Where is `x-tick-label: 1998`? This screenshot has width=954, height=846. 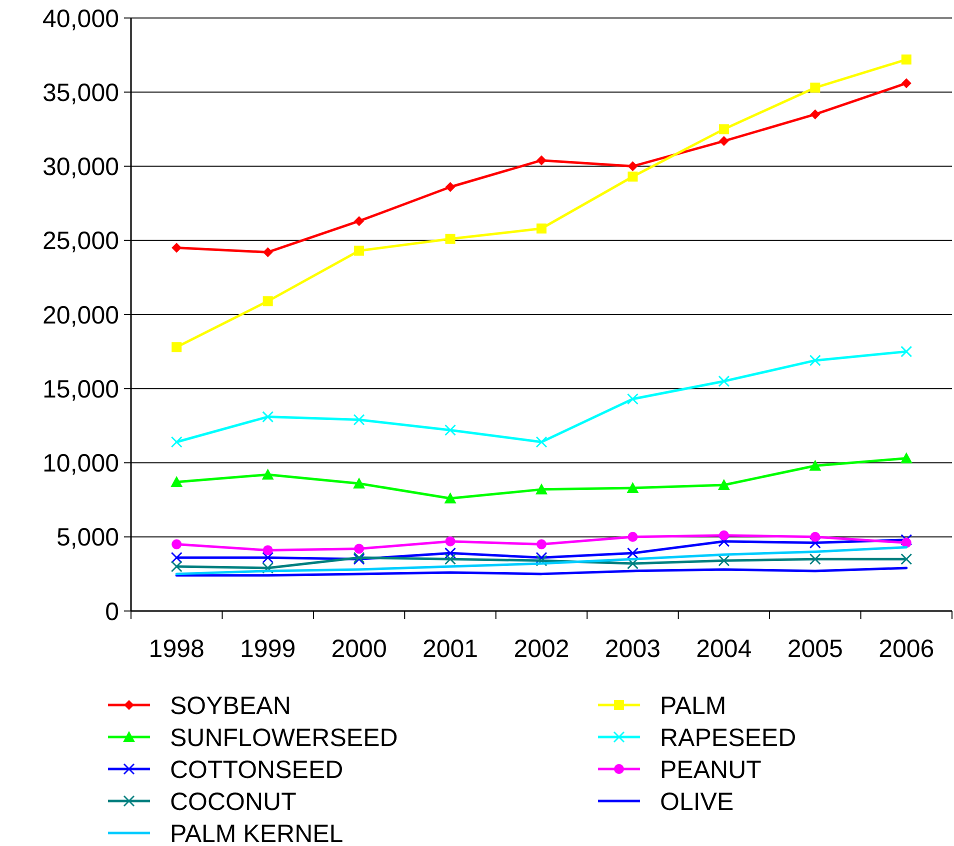
x-tick-label: 1998 is located at coordinates (176, 649).